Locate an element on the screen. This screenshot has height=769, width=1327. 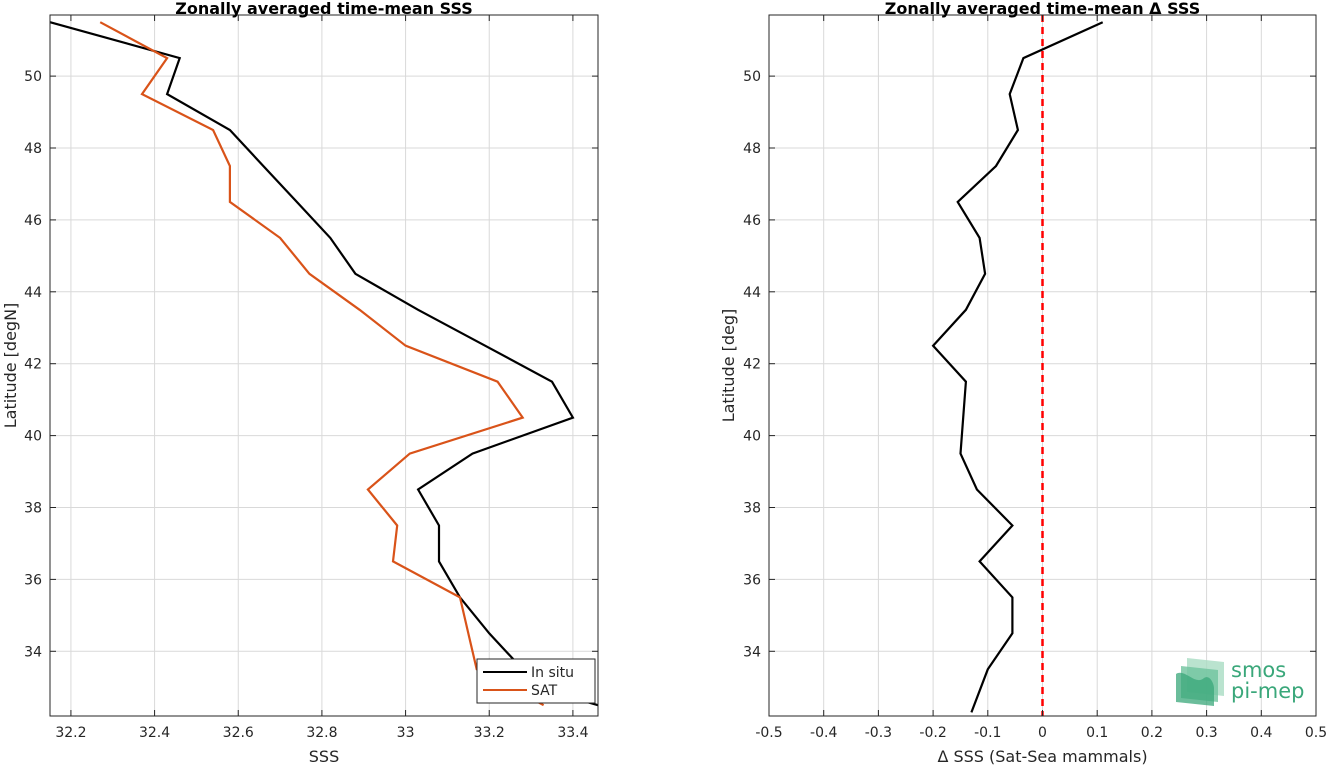
x-tick-label: 0.1 is located at coordinates (1097, 733).